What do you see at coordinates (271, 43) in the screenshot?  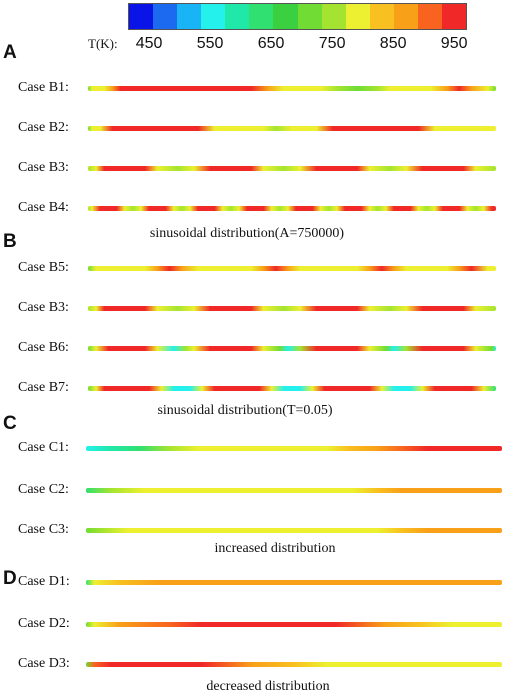 I see `colorbar-tick-label: 650` at bounding box center [271, 43].